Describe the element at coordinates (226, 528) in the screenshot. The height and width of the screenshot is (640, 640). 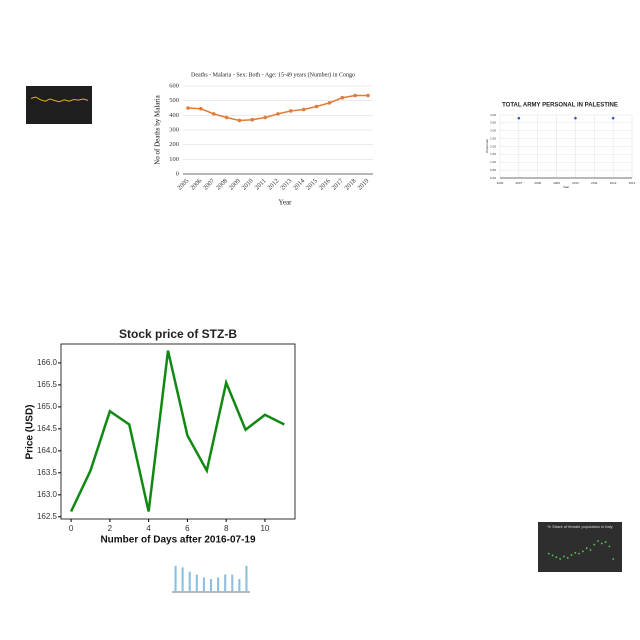
I see `x-tick-label: 8` at that location.